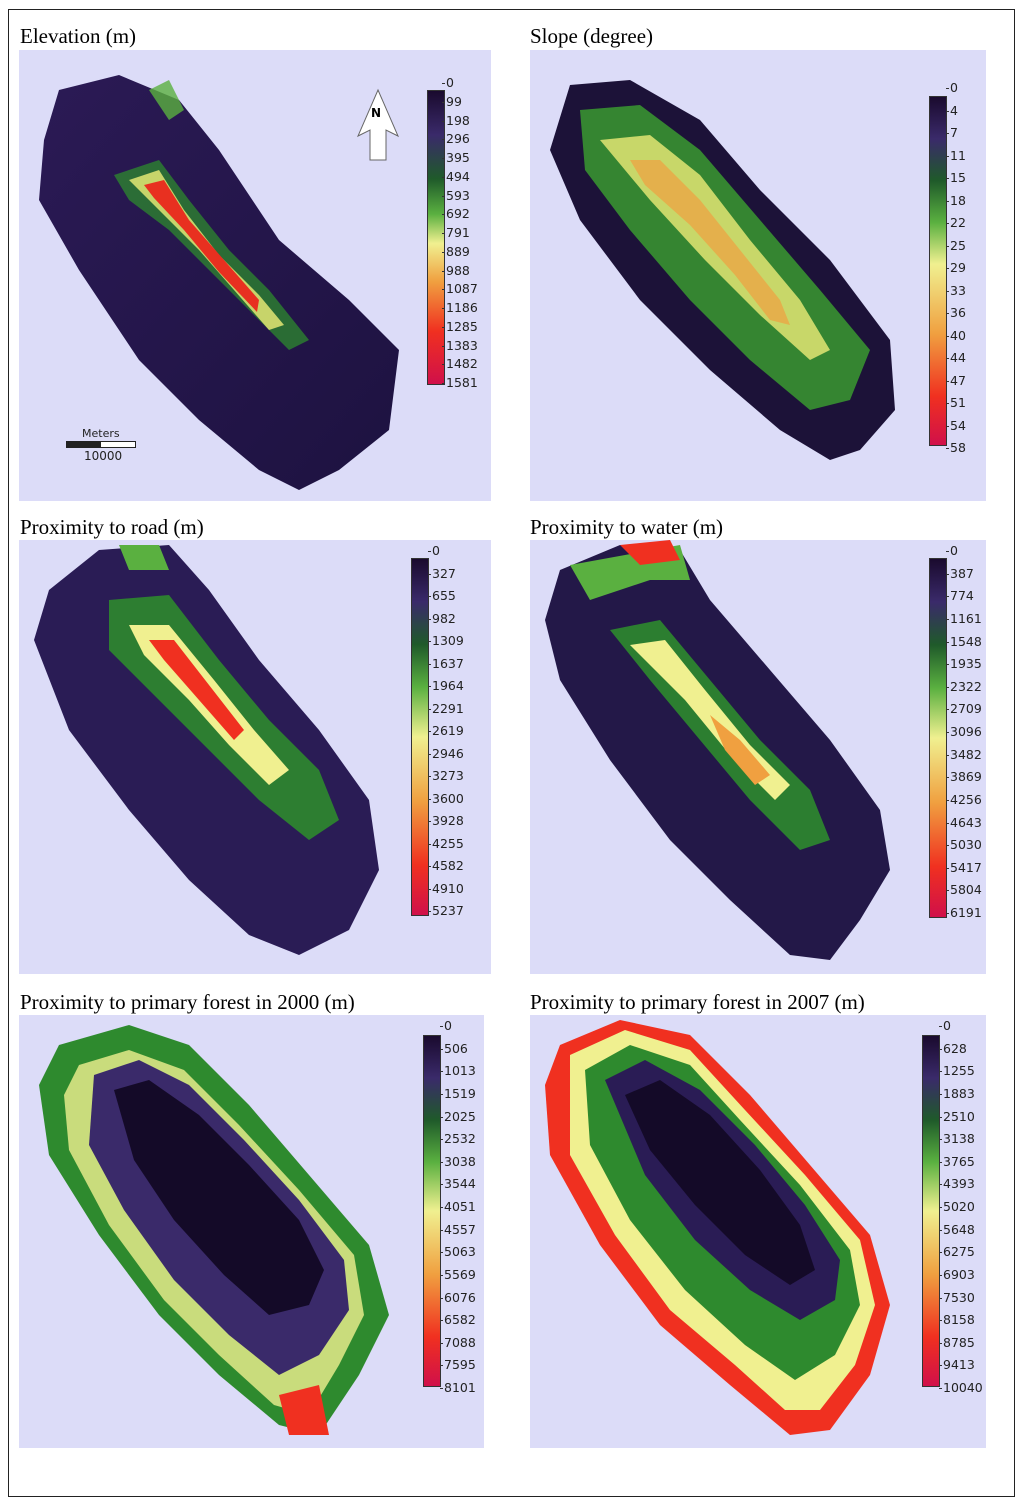 This screenshot has height=1503, width=1024. Describe the element at coordinates (446, 798) in the screenshot. I see `colorbar-tick-label: 3600` at that location.